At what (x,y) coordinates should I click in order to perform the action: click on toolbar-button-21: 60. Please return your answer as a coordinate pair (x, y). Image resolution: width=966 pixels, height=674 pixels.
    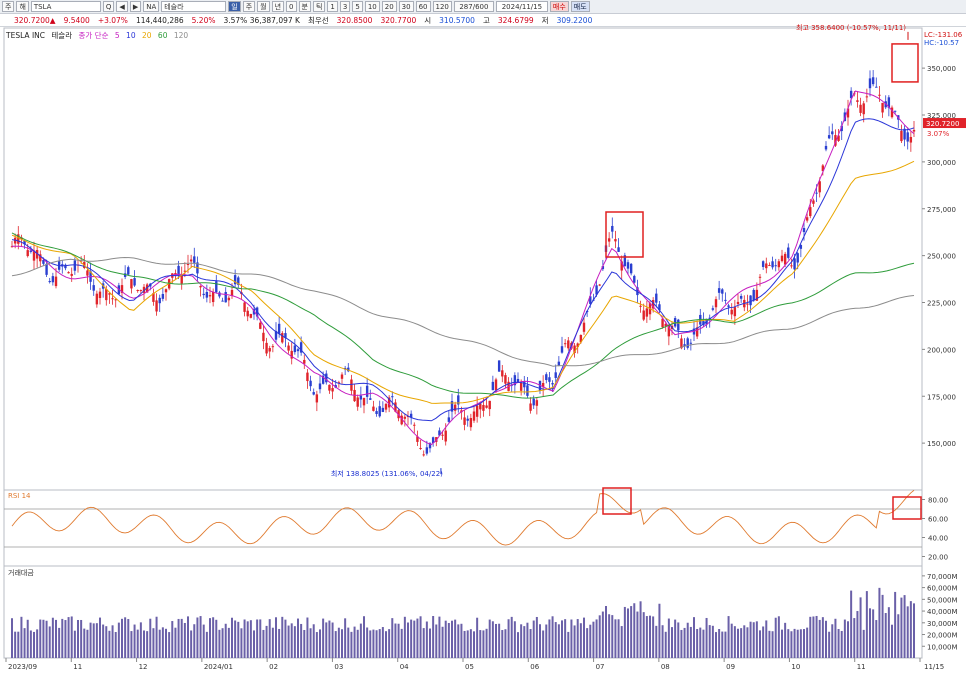
    Looking at the image, I should click on (423, 6).